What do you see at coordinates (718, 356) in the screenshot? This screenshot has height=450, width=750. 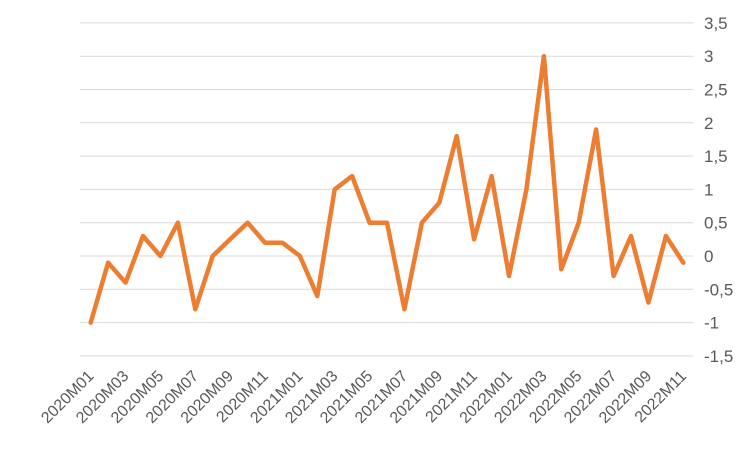 I see `y-axis-tick-label: -1,5` at bounding box center [718, 356].